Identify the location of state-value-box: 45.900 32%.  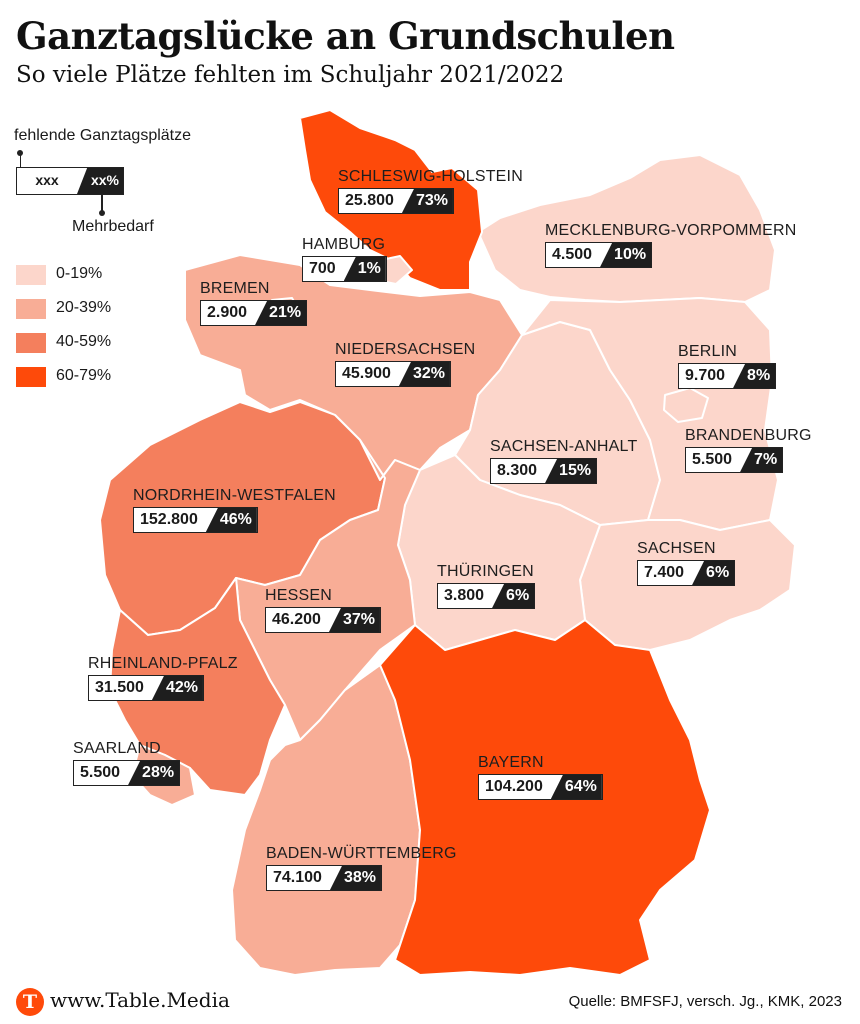
(393, 374).